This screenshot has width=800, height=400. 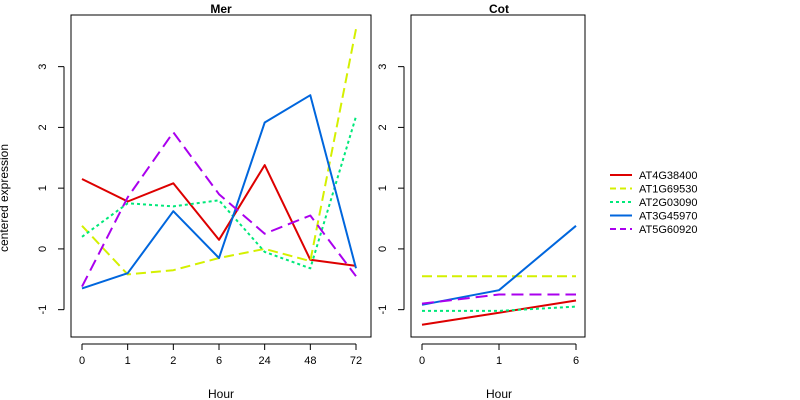 What do you see at coordinates (383, 310) in the screenshot?
I see `y-tick-label-cot: -1` at bounding box center [383, 310].